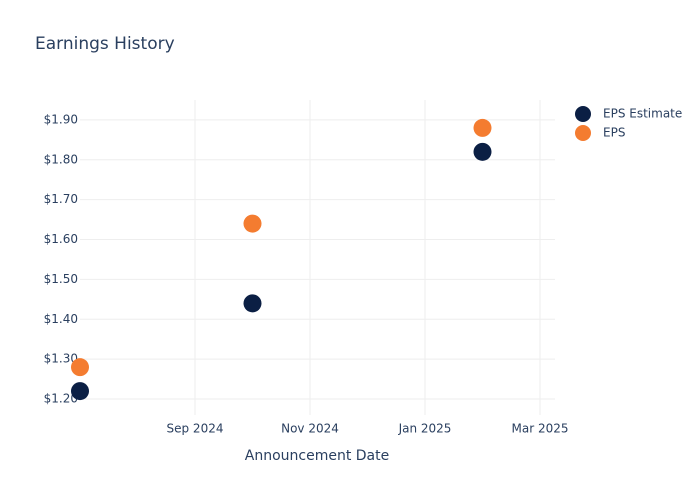 This screenshot has width=700, height=500. Describe the element at coordinates (61, 159) in the screenshot. I see `y-tick-label: $1.80` at that location.